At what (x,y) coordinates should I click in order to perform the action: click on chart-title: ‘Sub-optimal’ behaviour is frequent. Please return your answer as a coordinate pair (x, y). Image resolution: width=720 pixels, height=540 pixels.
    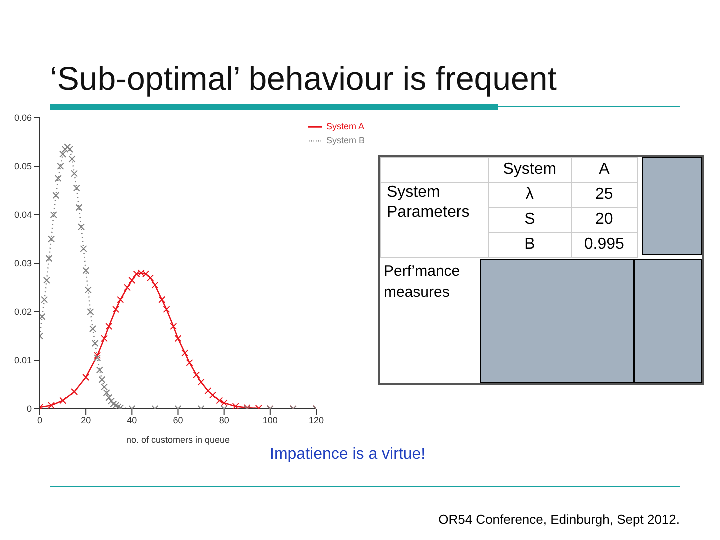
    Looking at the image, I should click on (303, 79).